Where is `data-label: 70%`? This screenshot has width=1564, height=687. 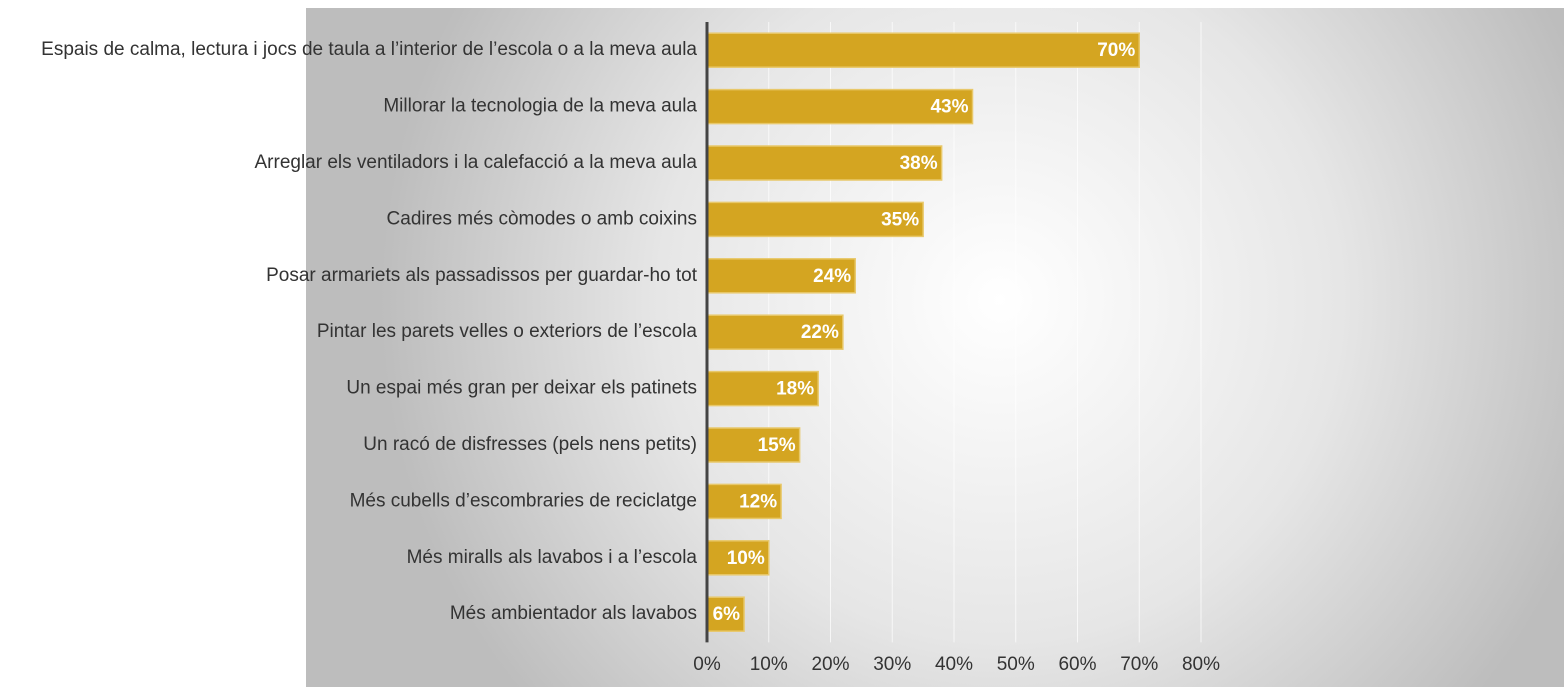 data-label: 70% is located at coordinates (1116, 50).